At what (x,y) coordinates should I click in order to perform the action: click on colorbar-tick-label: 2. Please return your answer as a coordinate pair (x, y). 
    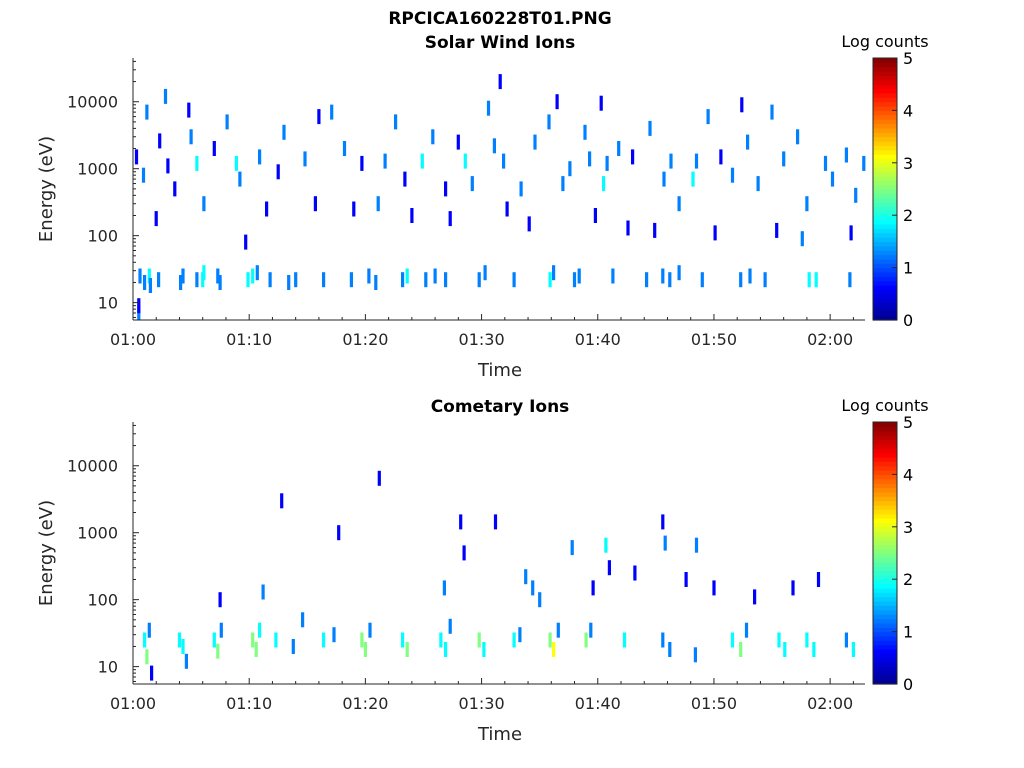
    Looking at the image, I should click on (908, 579).